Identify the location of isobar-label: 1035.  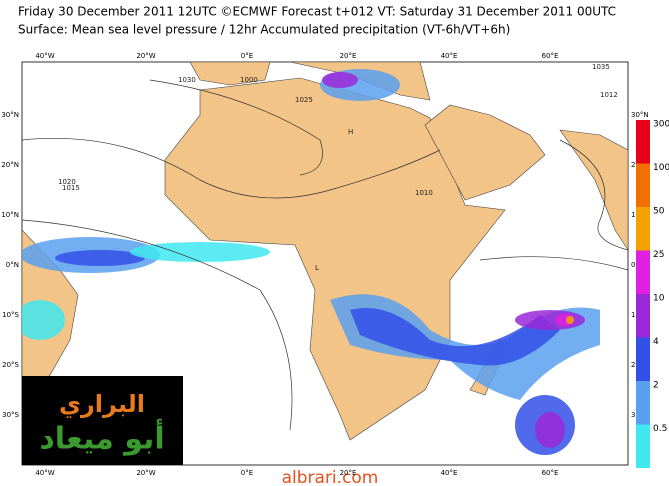
(601, 67).